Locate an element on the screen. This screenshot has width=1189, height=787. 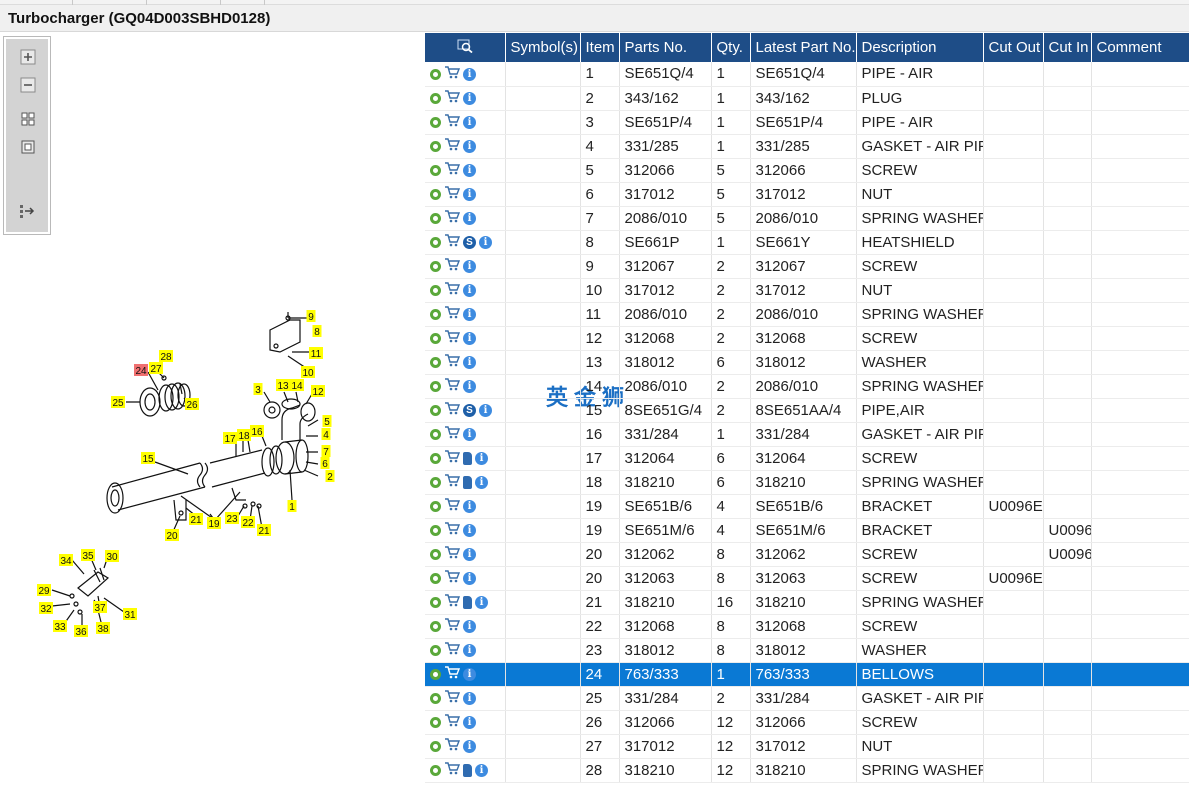
callout-text: 13 is located at coordinates (283, 386).